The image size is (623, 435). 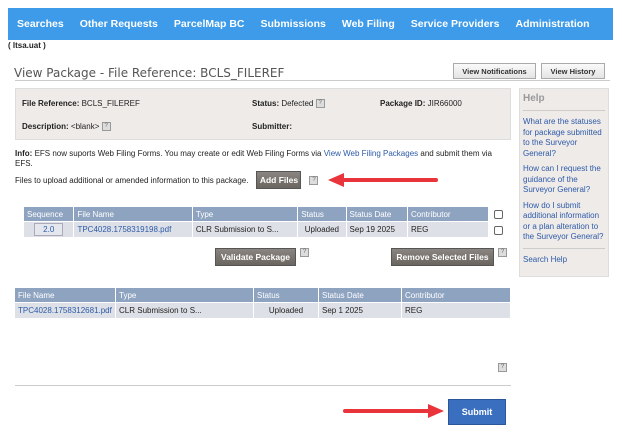 I want to click on view-web-filing-link: View Web Filing Packages, so click(x=371, y=153).